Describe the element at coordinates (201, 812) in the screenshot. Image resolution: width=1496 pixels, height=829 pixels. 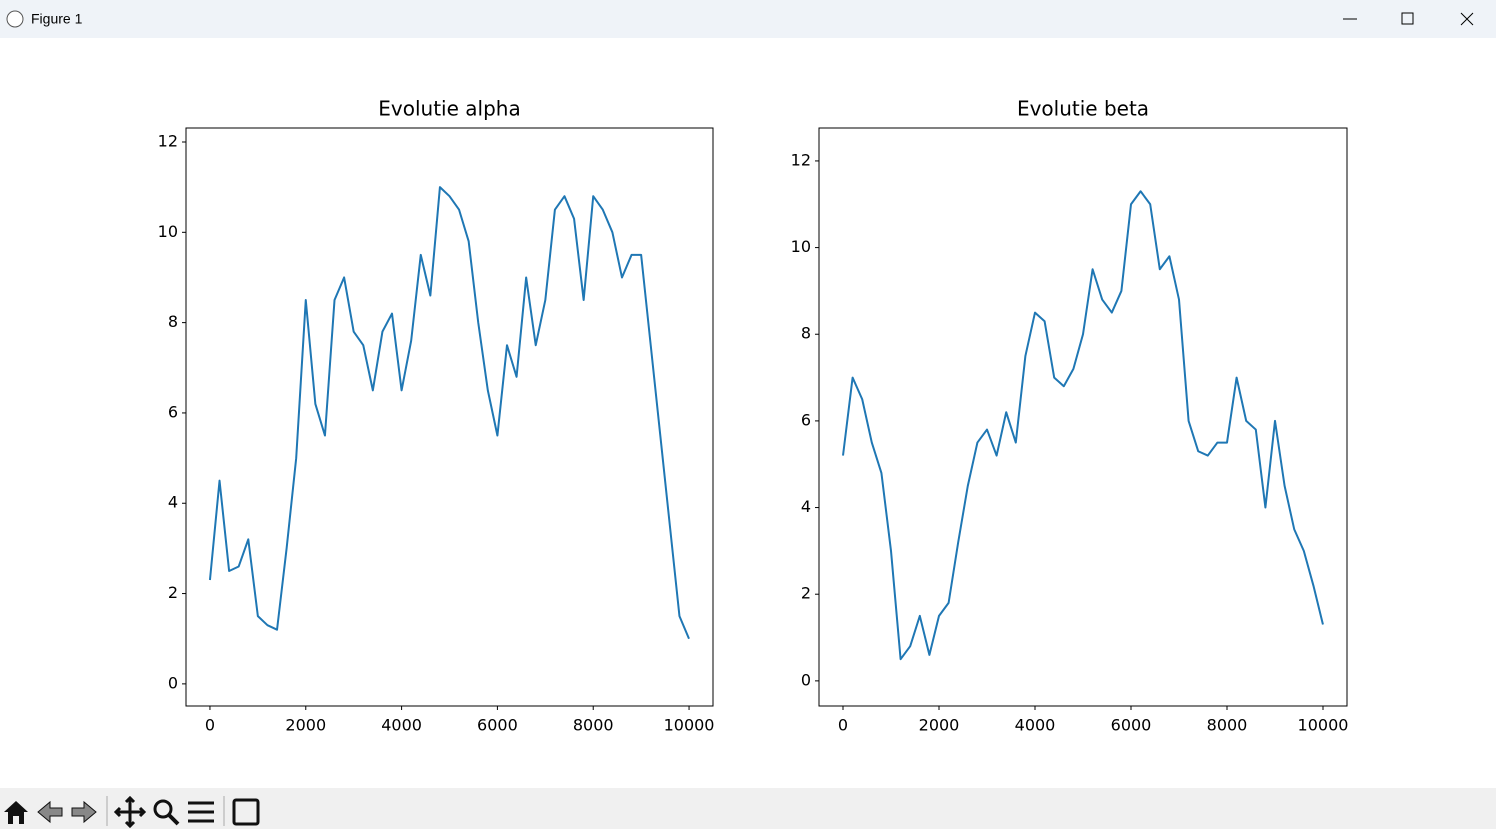
I see `configure-button` at that location.